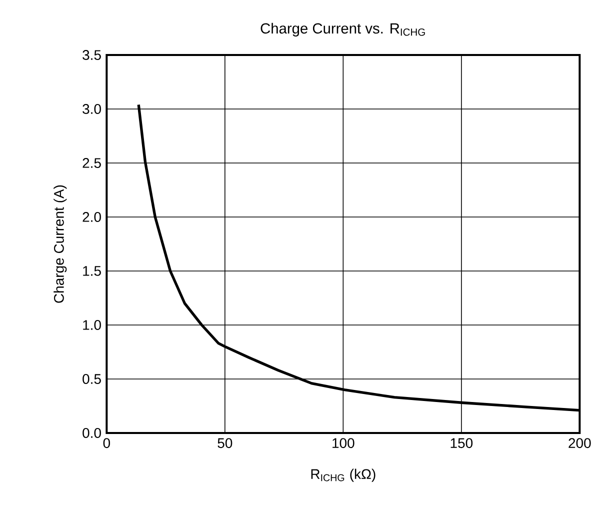  Describe the element at coordinates (91, 217) in the screenshot. I see `y-tick-label: 2.0` at that location.